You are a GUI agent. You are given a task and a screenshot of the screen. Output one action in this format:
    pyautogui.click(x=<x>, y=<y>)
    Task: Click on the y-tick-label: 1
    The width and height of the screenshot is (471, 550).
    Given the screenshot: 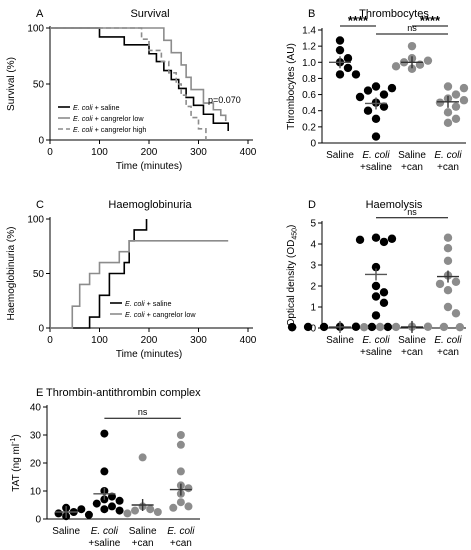 What is the action you would take?
    pyautogui.click(x=313, y=308)
    